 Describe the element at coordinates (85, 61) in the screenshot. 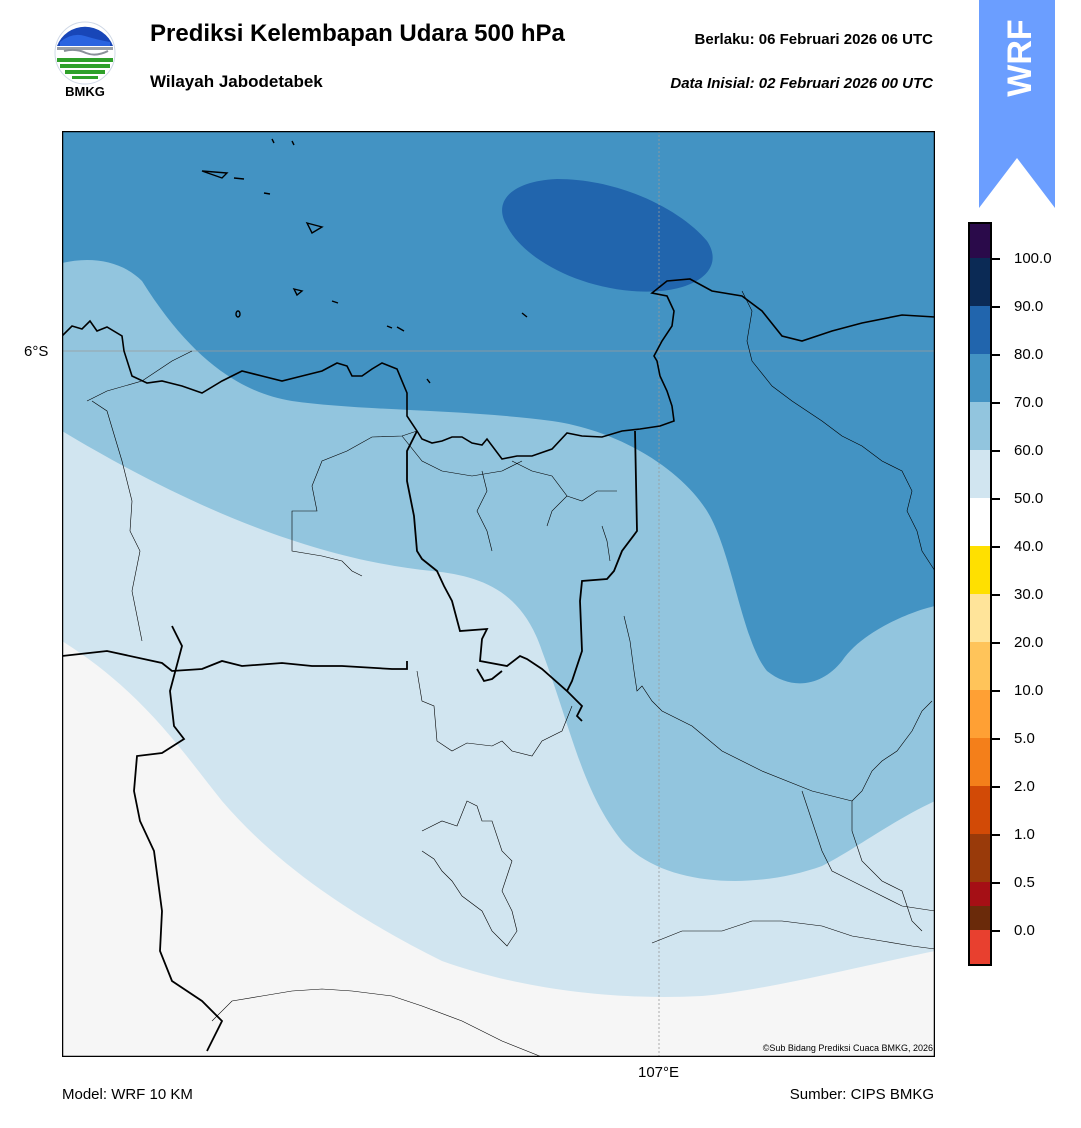

I see `bmkg-logo-icon` at that location.